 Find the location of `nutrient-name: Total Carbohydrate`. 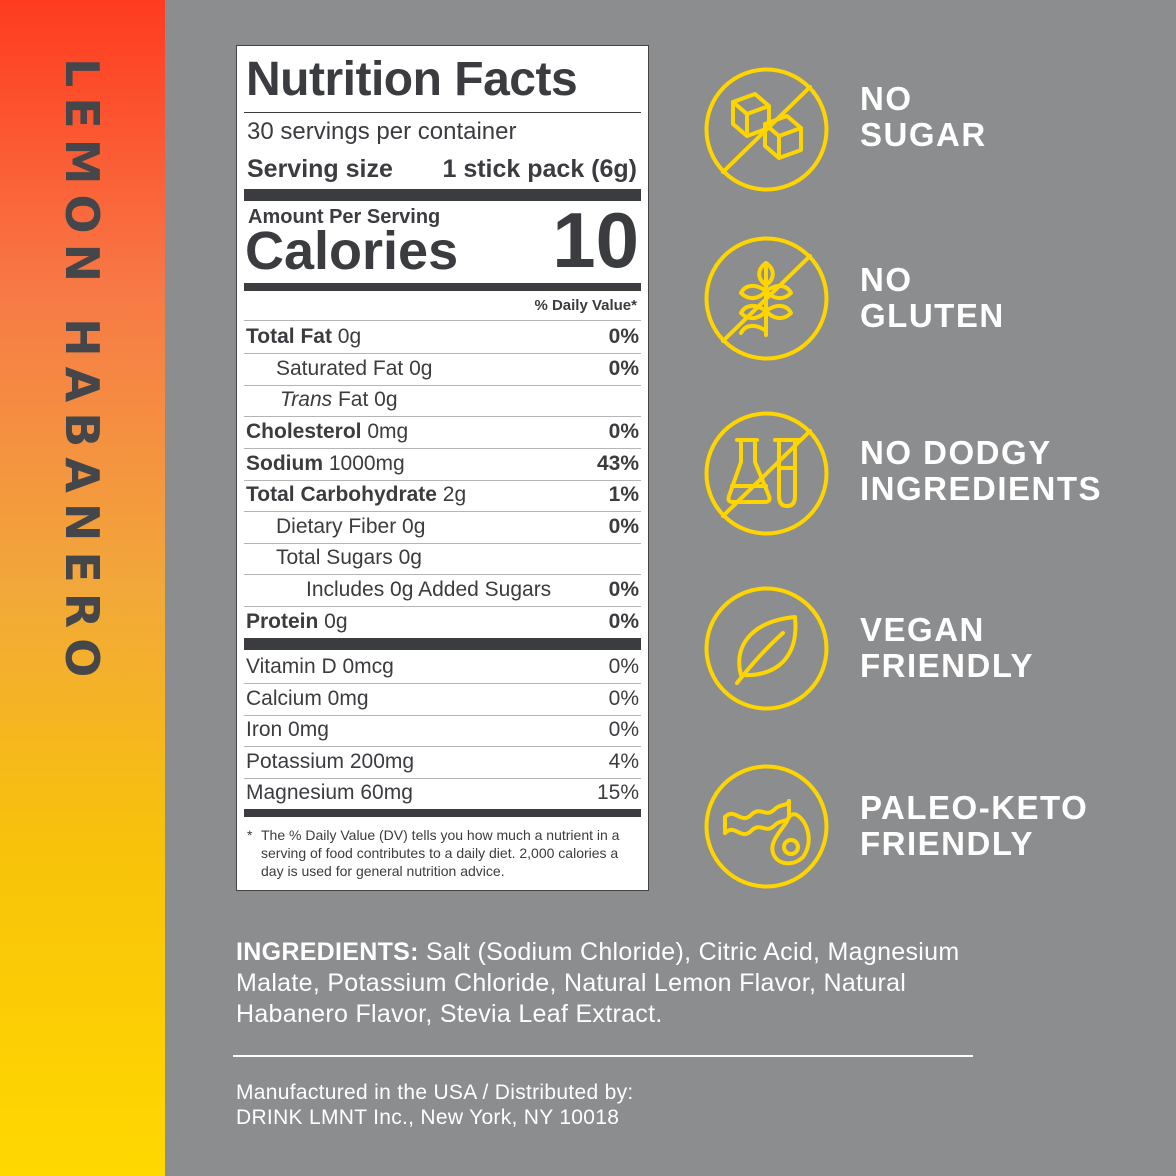

nutrient-name: Total Carbohydrate is located at coordinates (341, 494).